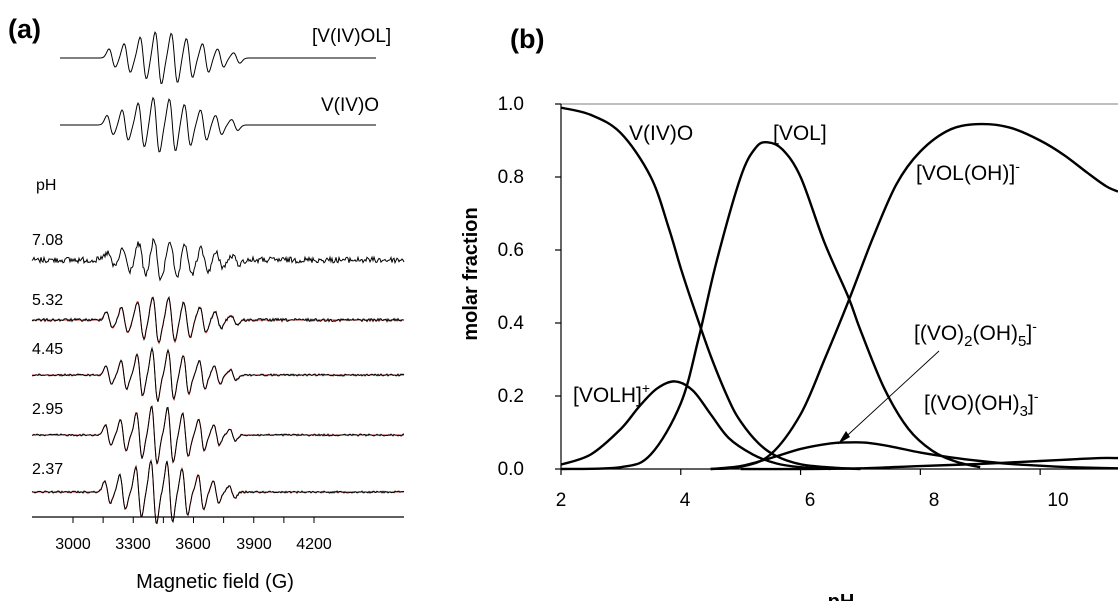 Image resolution: width=1118 pixels, height=601 pixels. I want to click on x-tick-label-4: 4, so click(685, 500).